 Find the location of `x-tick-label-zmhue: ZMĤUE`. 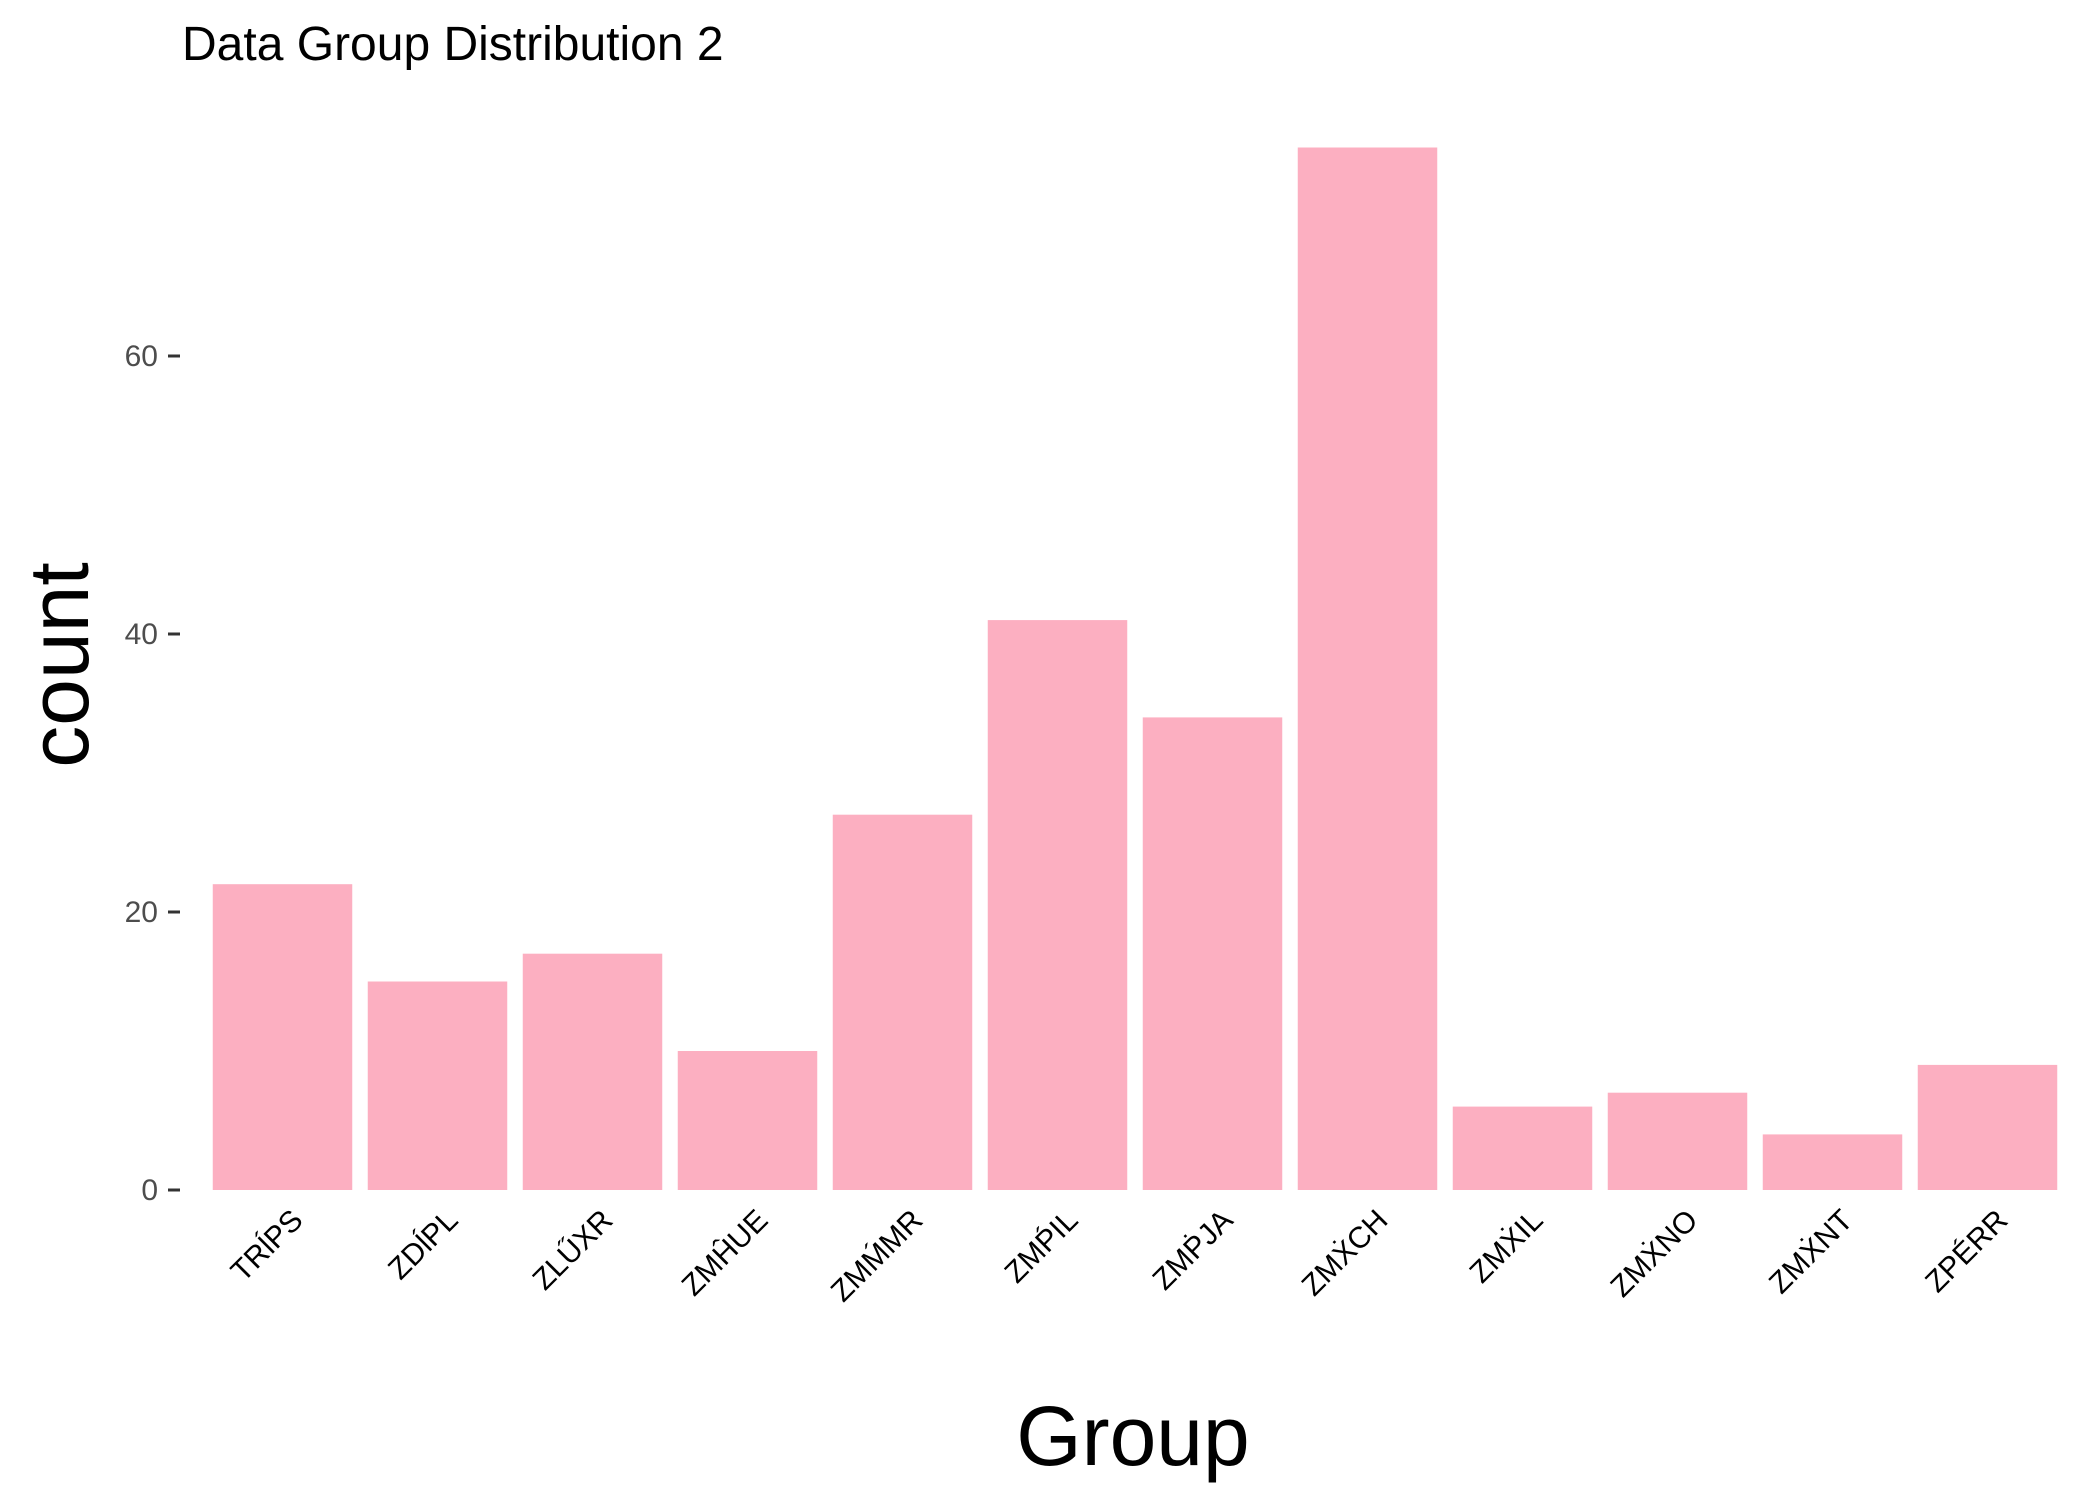

x-tick-label-zmhue: ZMĤUE is located at coordinates (725, 1253).